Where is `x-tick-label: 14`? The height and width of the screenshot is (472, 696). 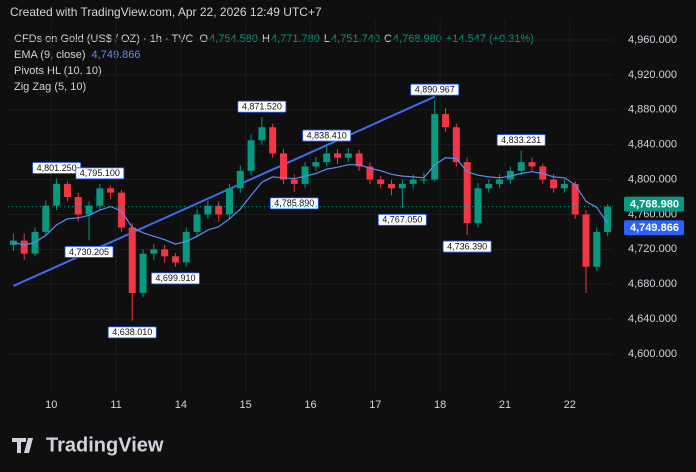
x-tick-label: 14 is located at coordinates (181, 405).